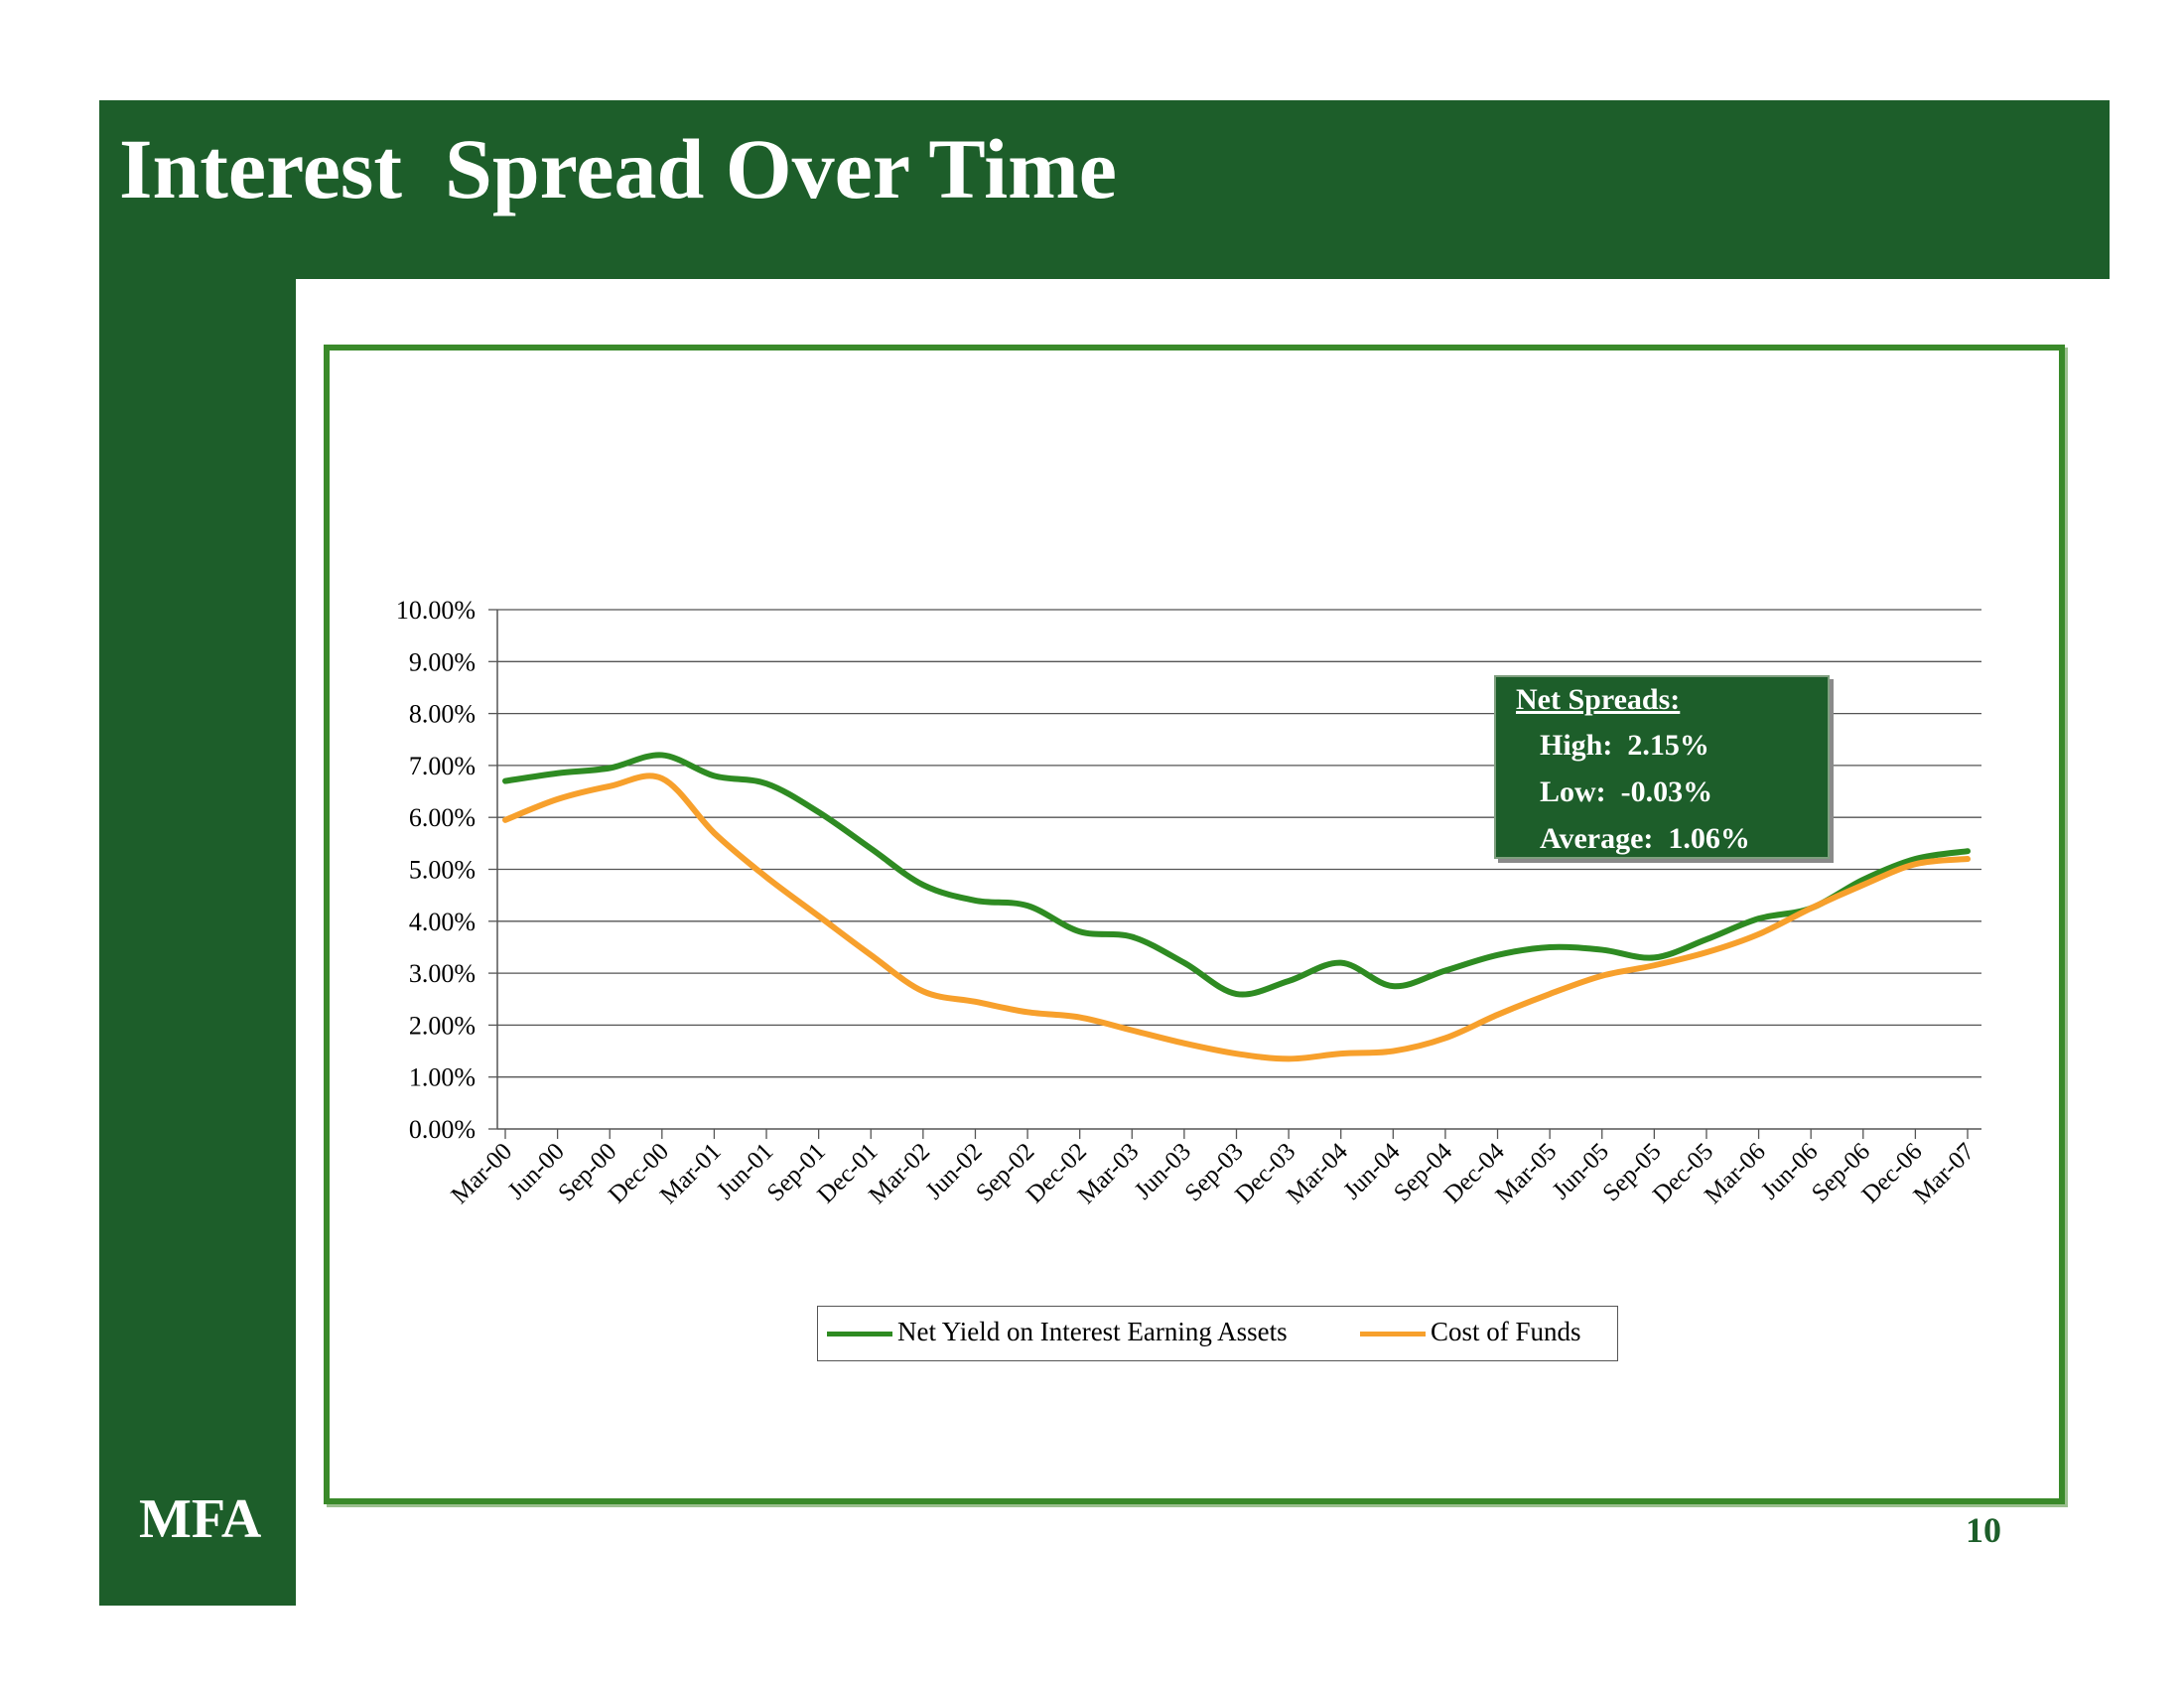  I want to click on y-tick-label: 4.00%, so click(442, 922).